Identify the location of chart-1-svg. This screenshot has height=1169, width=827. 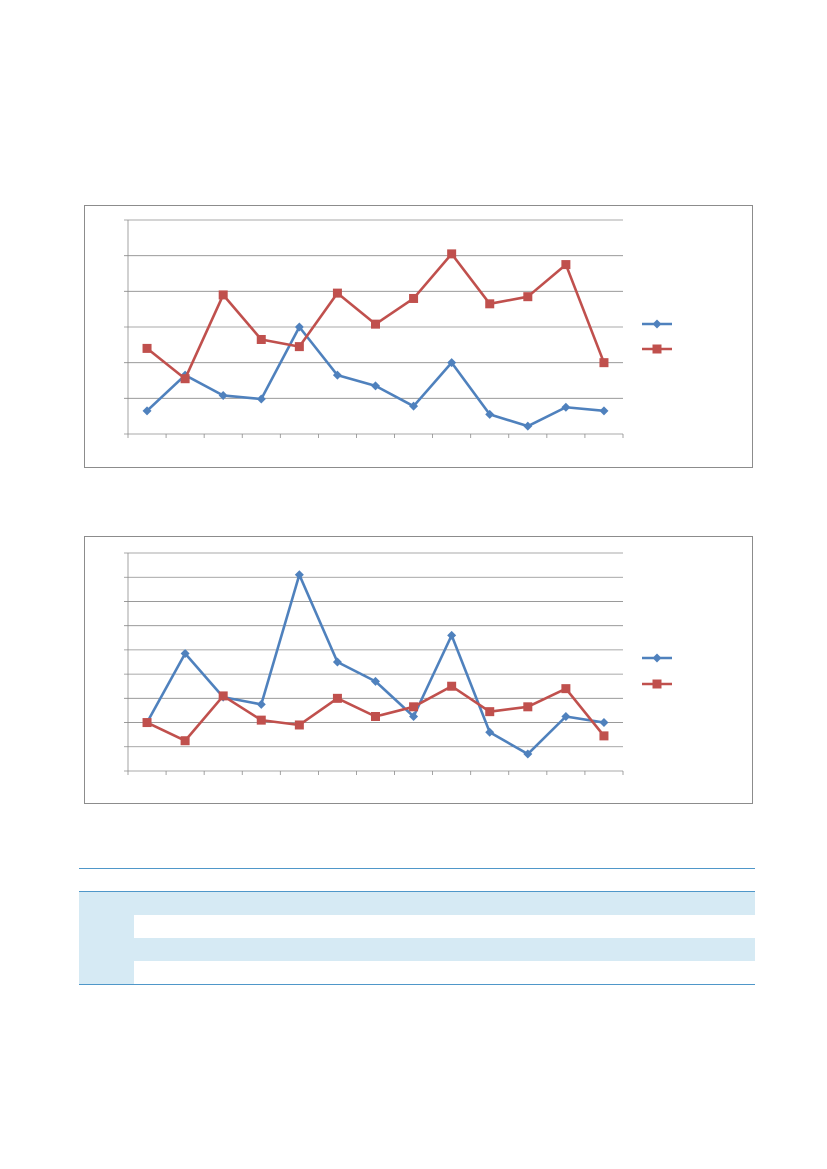
(398, 328).